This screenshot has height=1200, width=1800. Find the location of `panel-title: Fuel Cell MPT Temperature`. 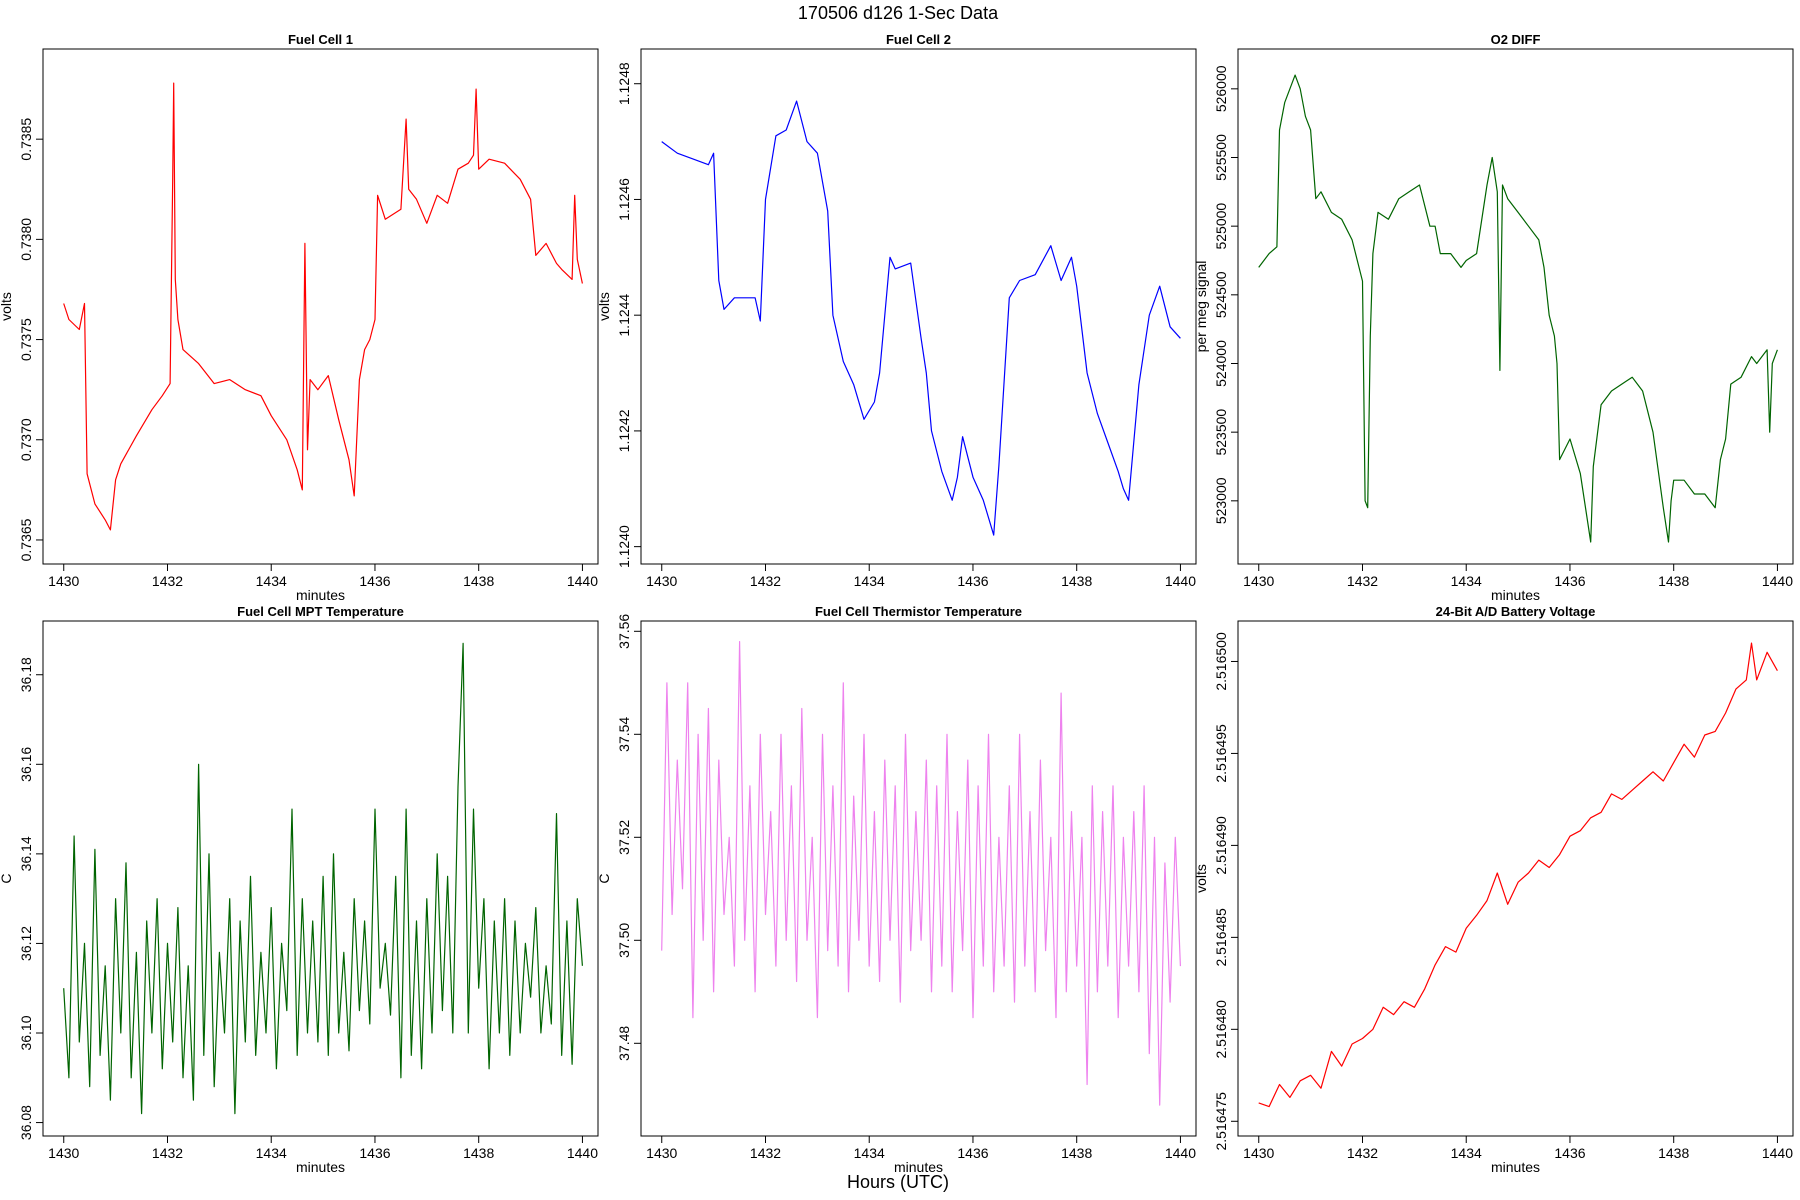

panel-title: Fuel Cell MPT Temperature is located at coordinates (320, 611).